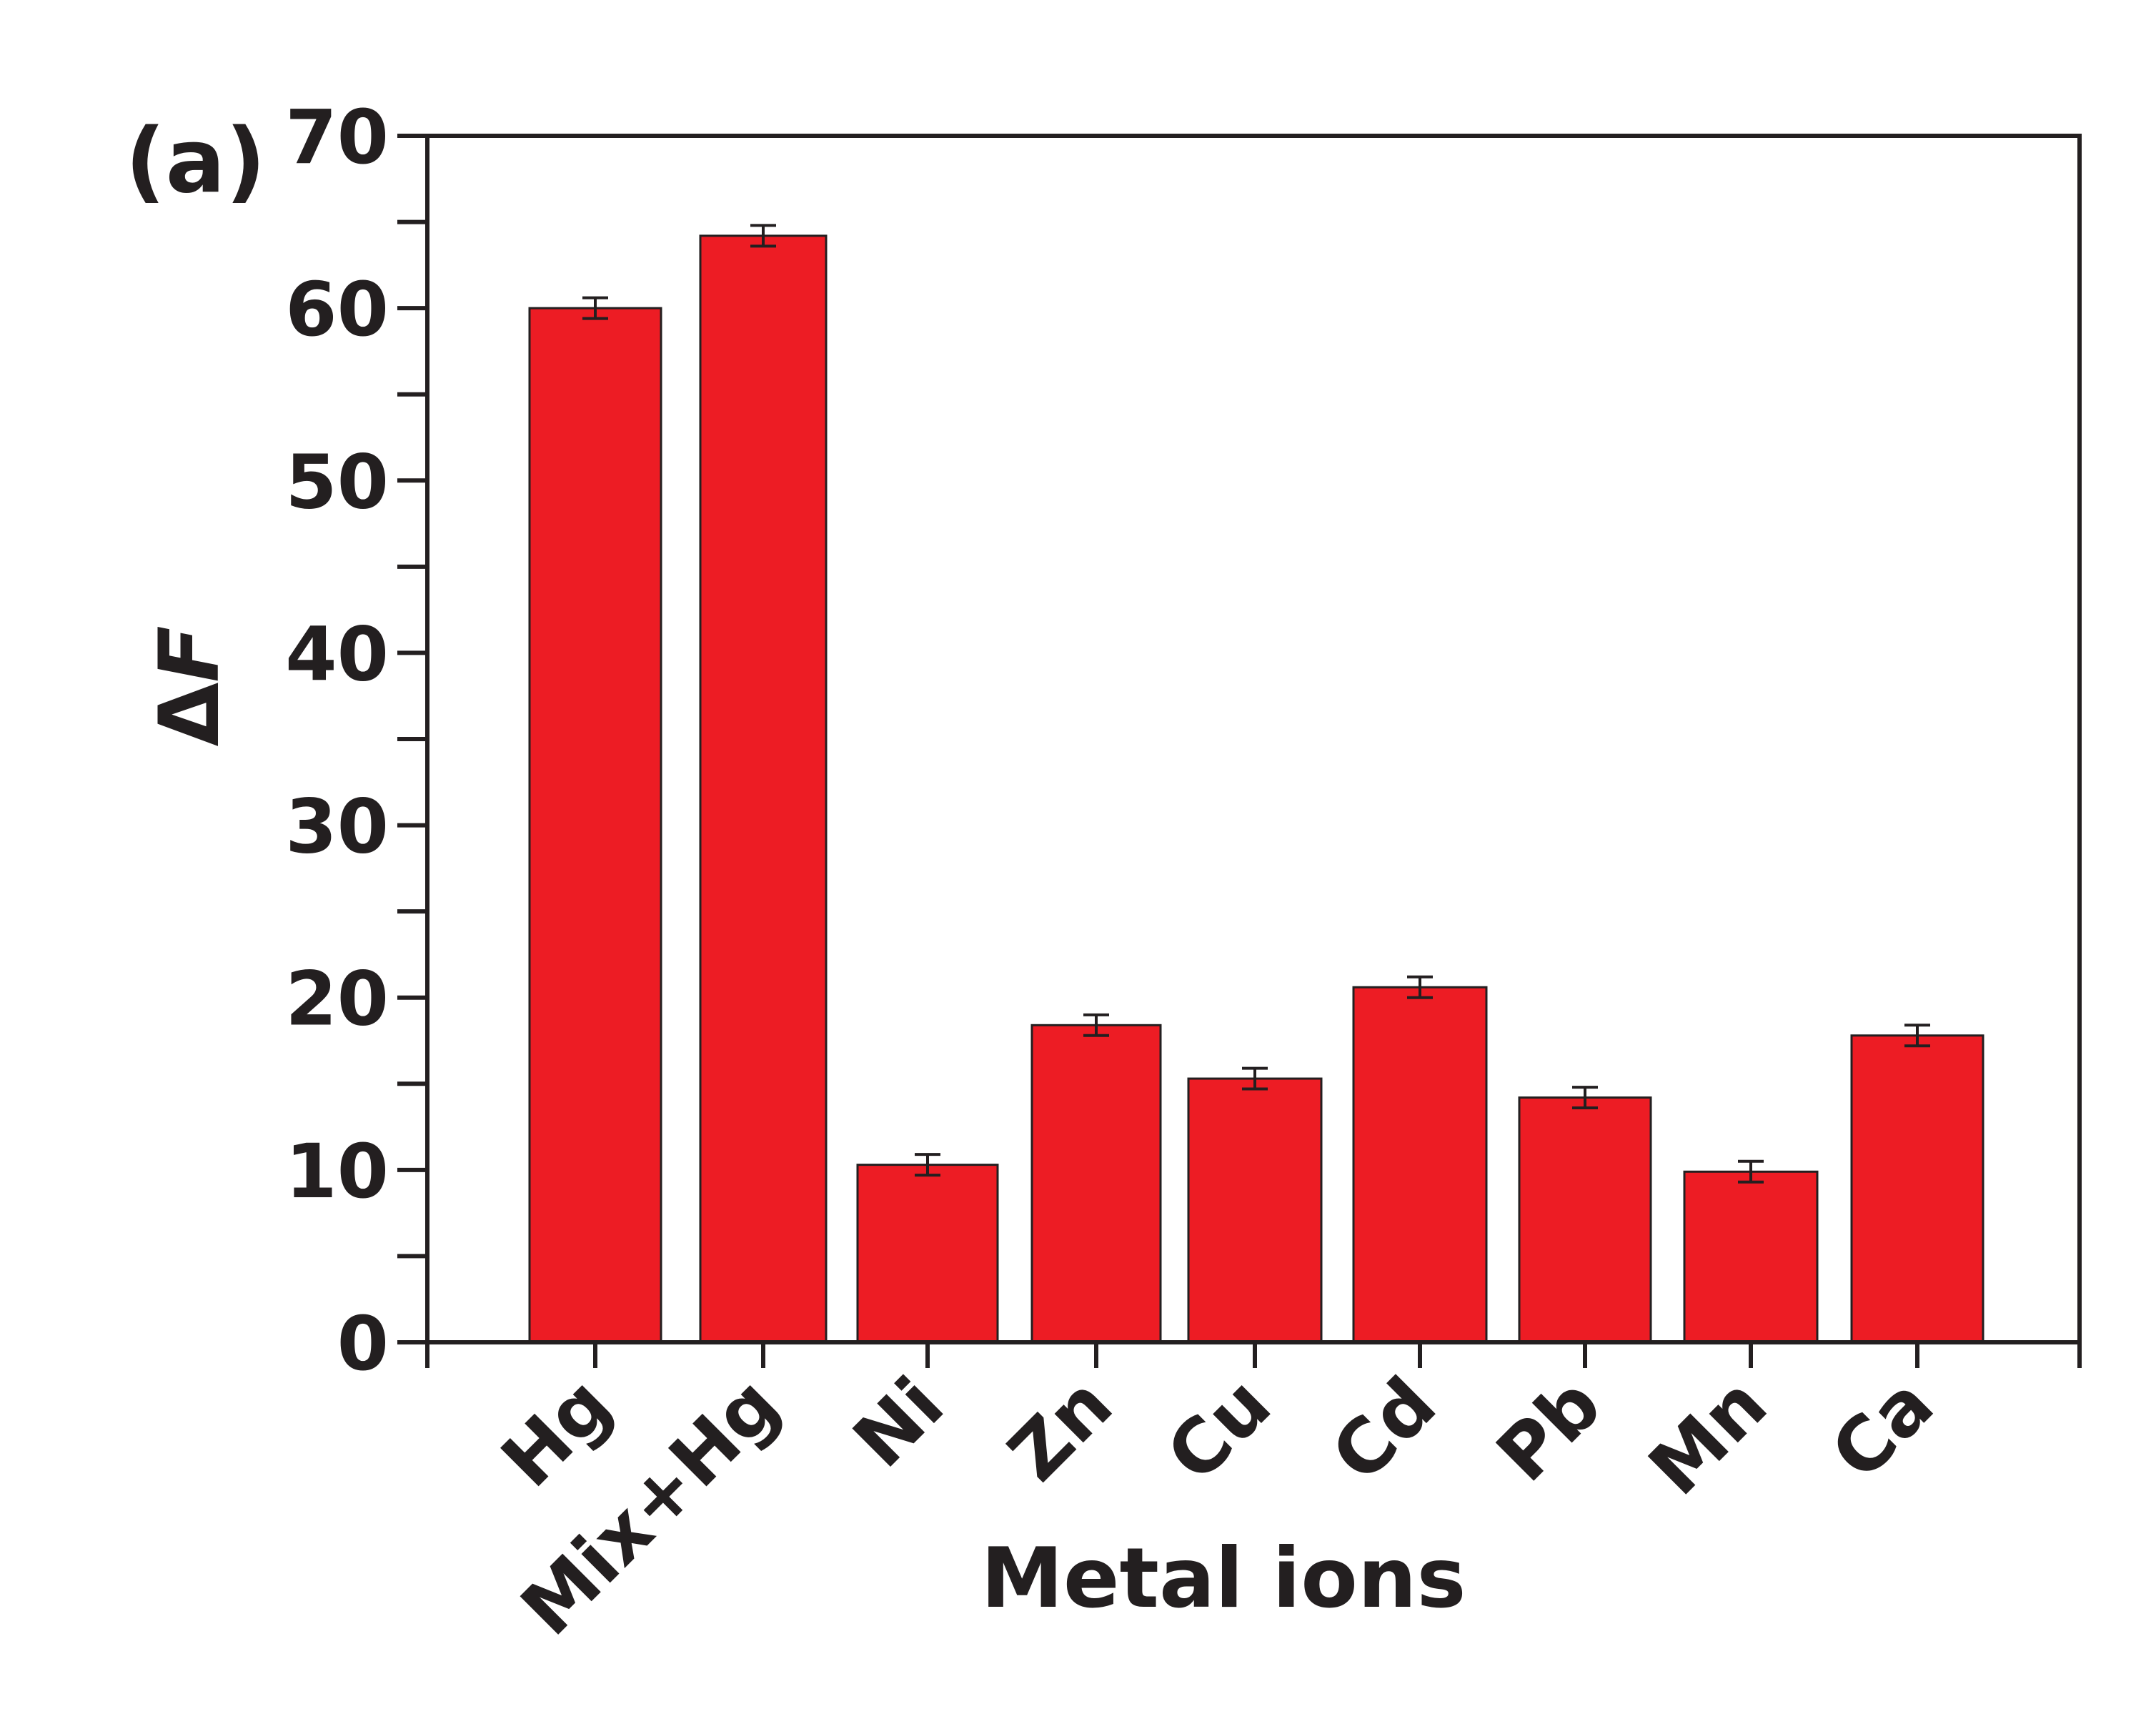  I want to click on bar-ni, so click(927, 1254).